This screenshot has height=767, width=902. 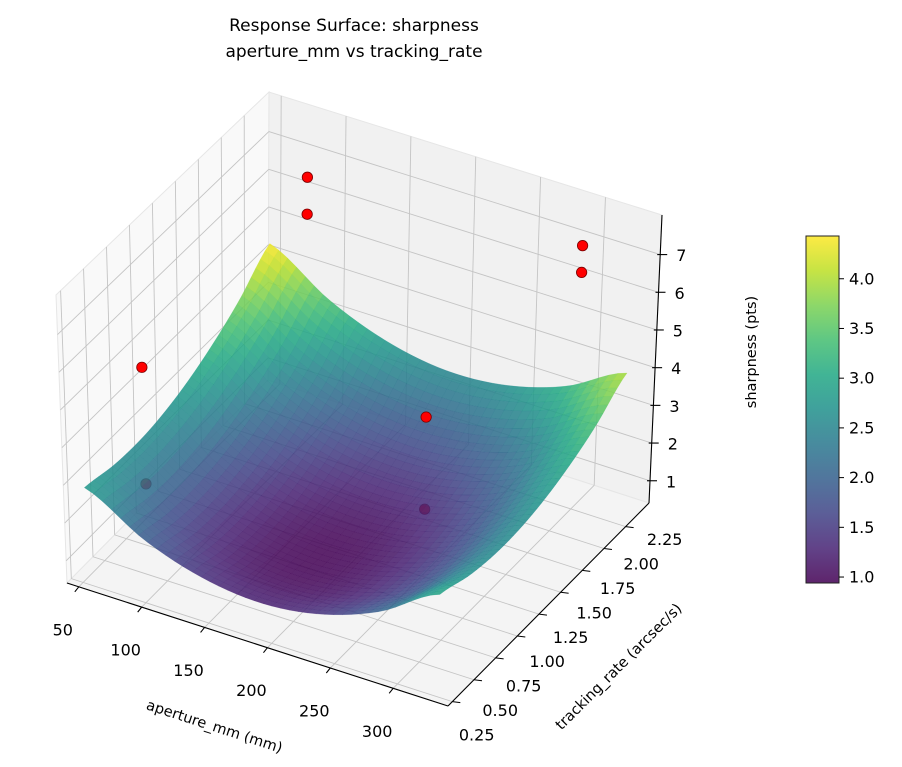 What do you see at coordinates (861, 378) in the screenshot?
I see `colorbar-tick-label: 3.0` at bounding box center [861, 378].